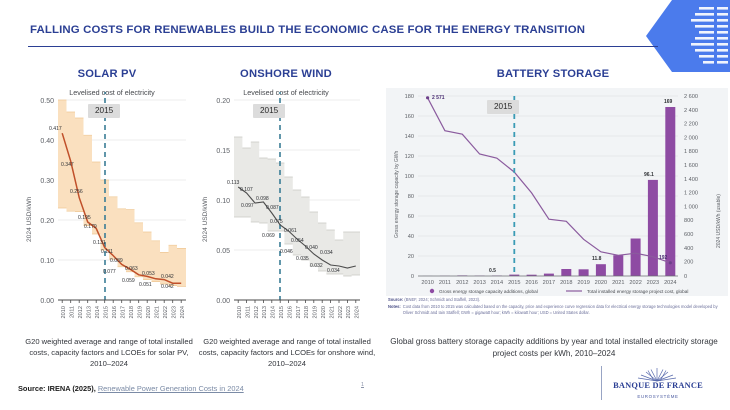 The height and width of the screenshot is (410, 730). Describe the element at coordinates (170, 388) in the screenshot. I see `footer-source-link: Renewable Power Generation Costs in 2024` at that location.